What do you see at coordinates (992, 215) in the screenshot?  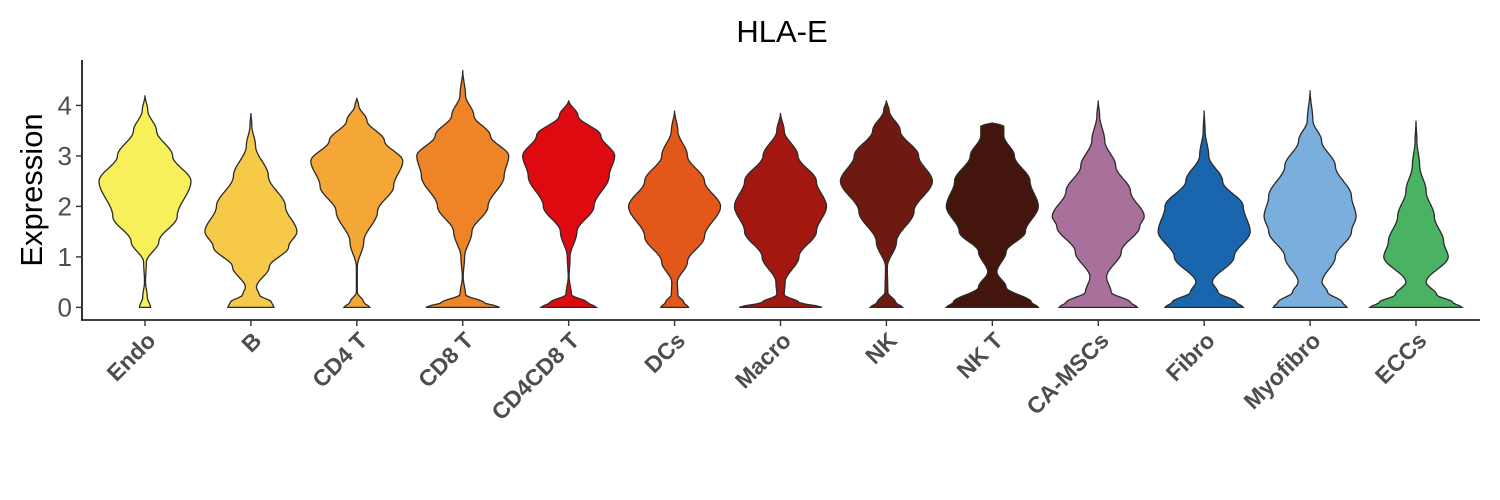 I see `violin-nk-t` at bounding box center [992, 215].